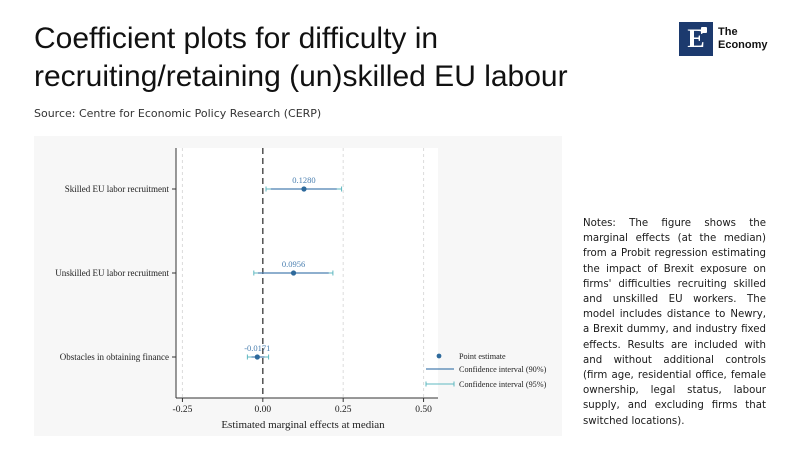  I want to click on logo-line-2: Economy, so click(743, 45).